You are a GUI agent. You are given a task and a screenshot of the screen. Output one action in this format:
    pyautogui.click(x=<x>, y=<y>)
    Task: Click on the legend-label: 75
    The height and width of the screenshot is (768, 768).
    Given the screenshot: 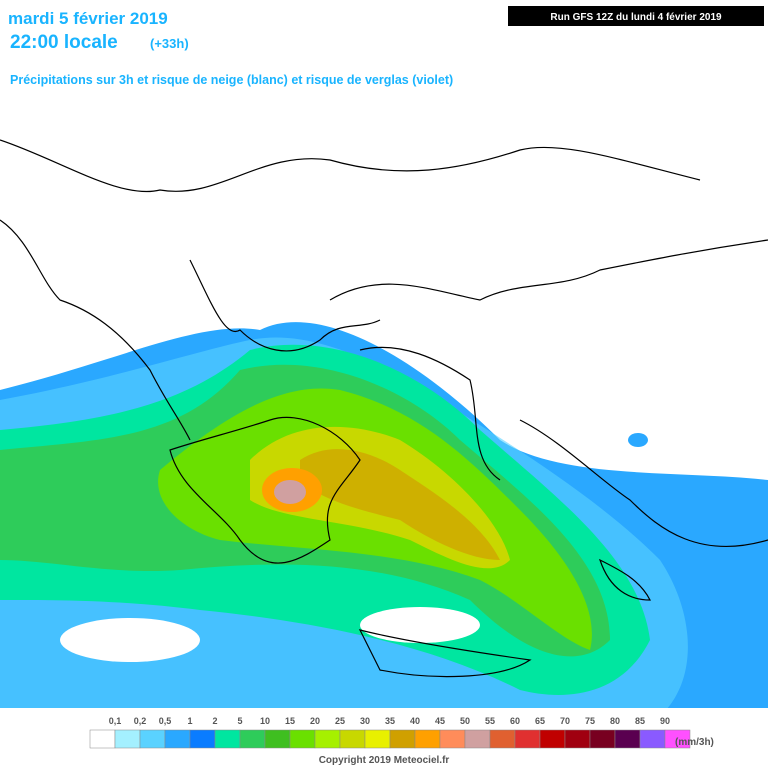 What is the action you would take?
    pyautogui.click(x=590, y=721)
    